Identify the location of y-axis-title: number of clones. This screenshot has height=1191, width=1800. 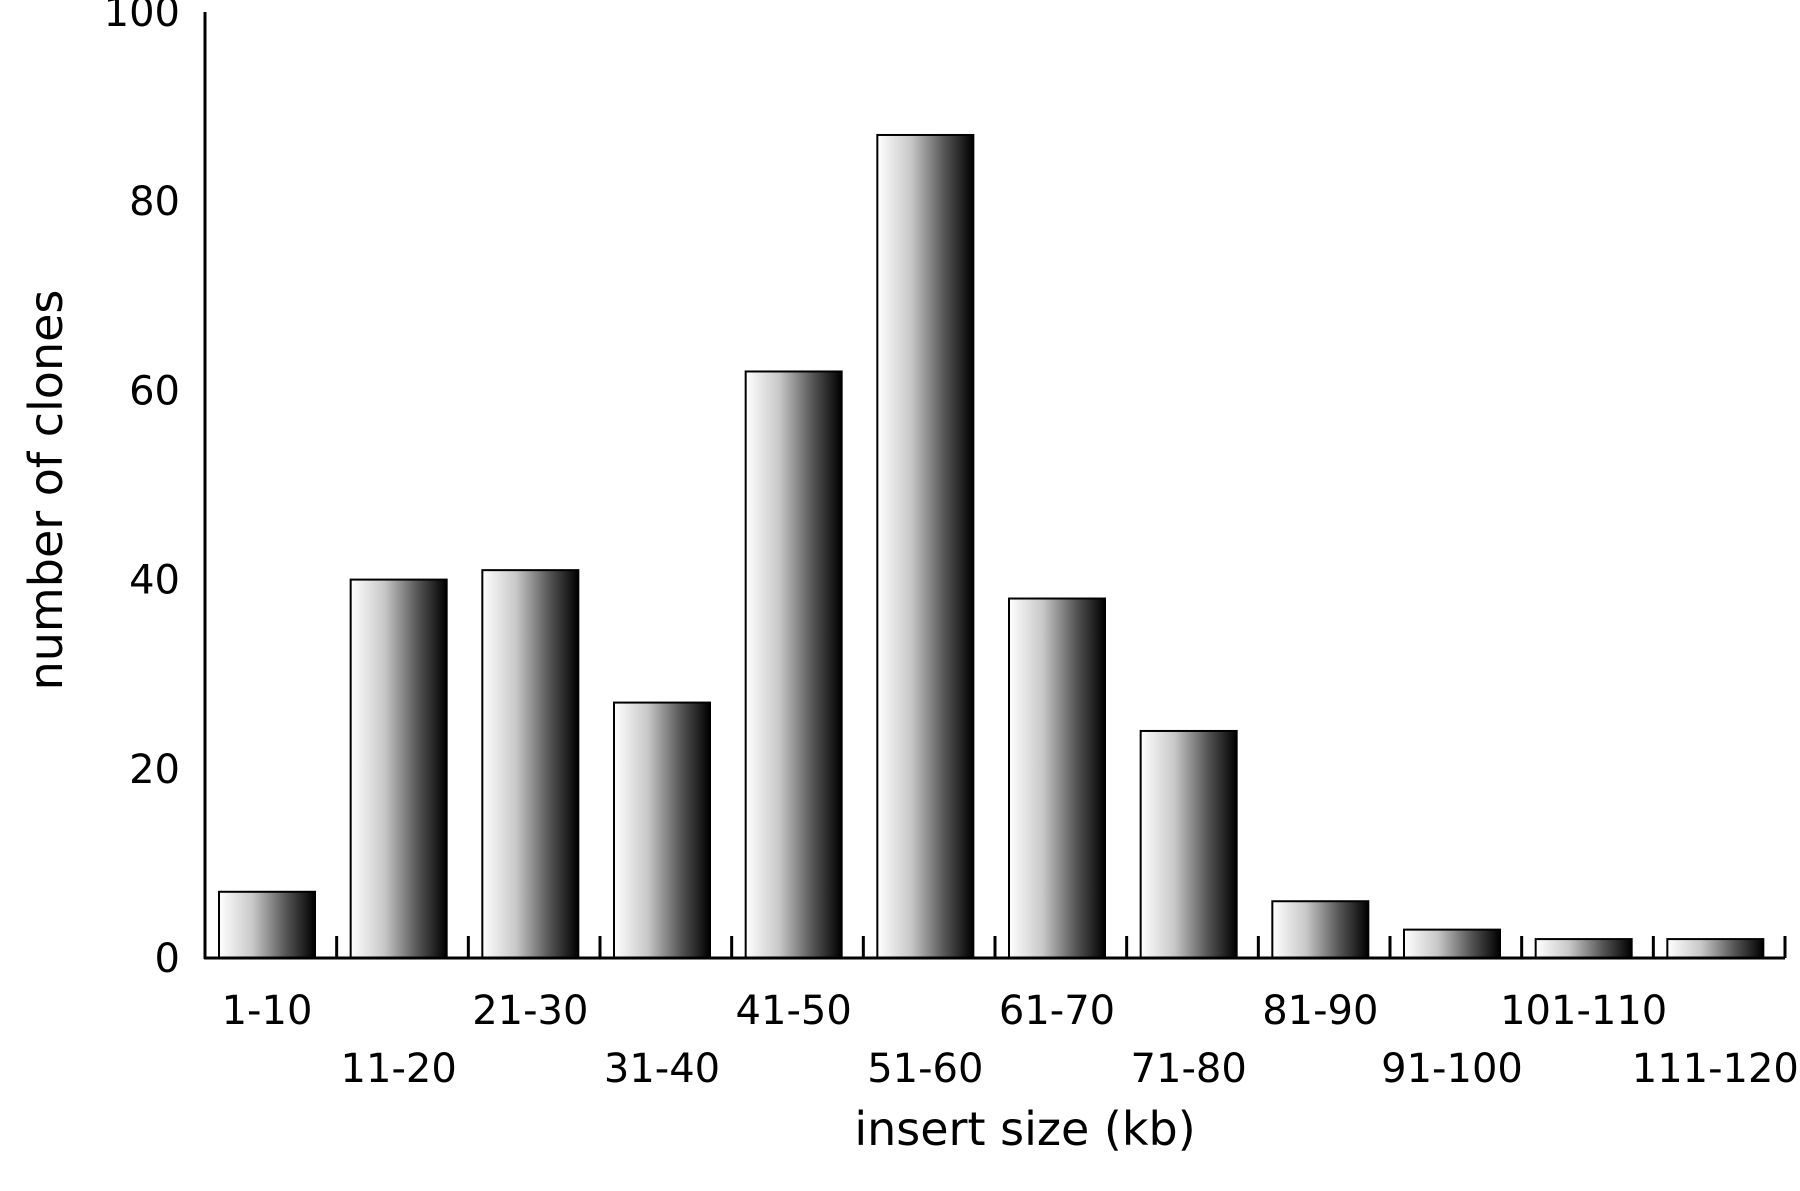
(46, 490).